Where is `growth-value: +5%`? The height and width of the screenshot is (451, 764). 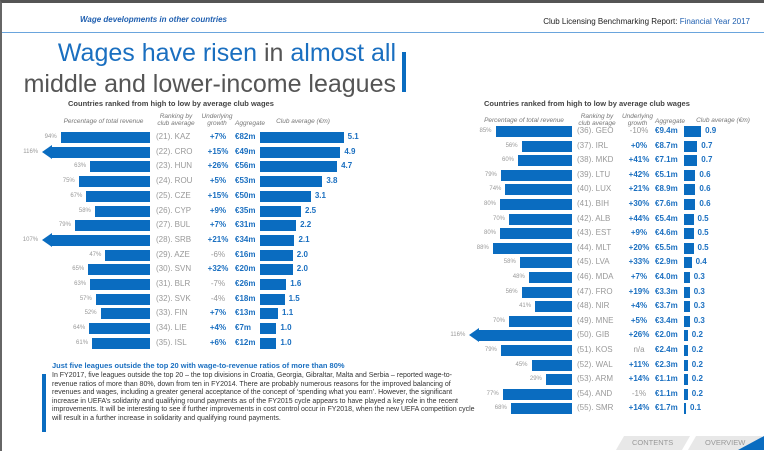 growth-value: +5% is located at coordinates (218, 181).